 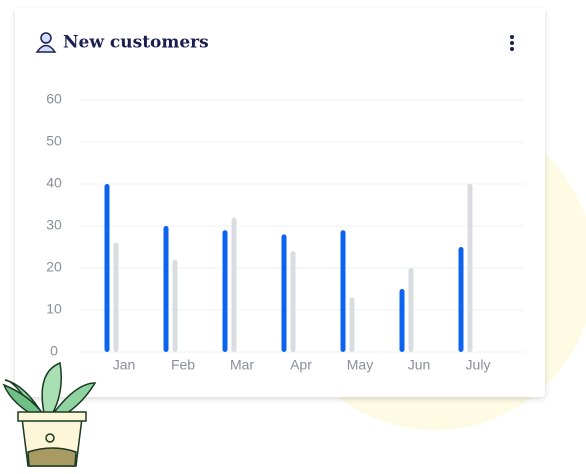 I want to click on x-tick-label: Jan, so click(x=124, y=365).